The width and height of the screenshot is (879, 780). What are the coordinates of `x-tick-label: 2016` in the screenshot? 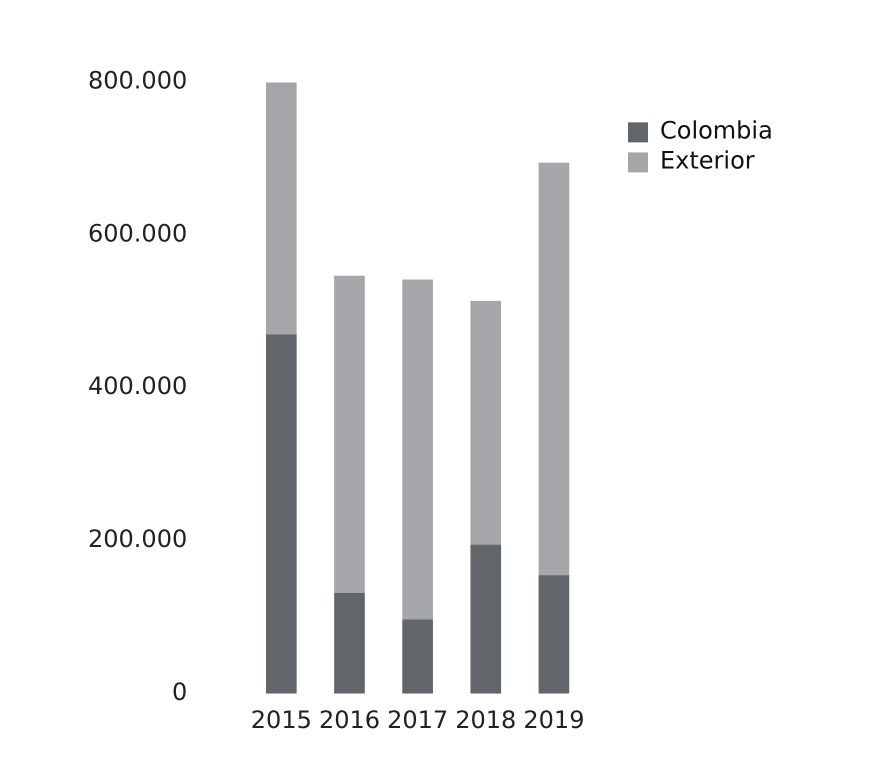 It's located at (349, 720).